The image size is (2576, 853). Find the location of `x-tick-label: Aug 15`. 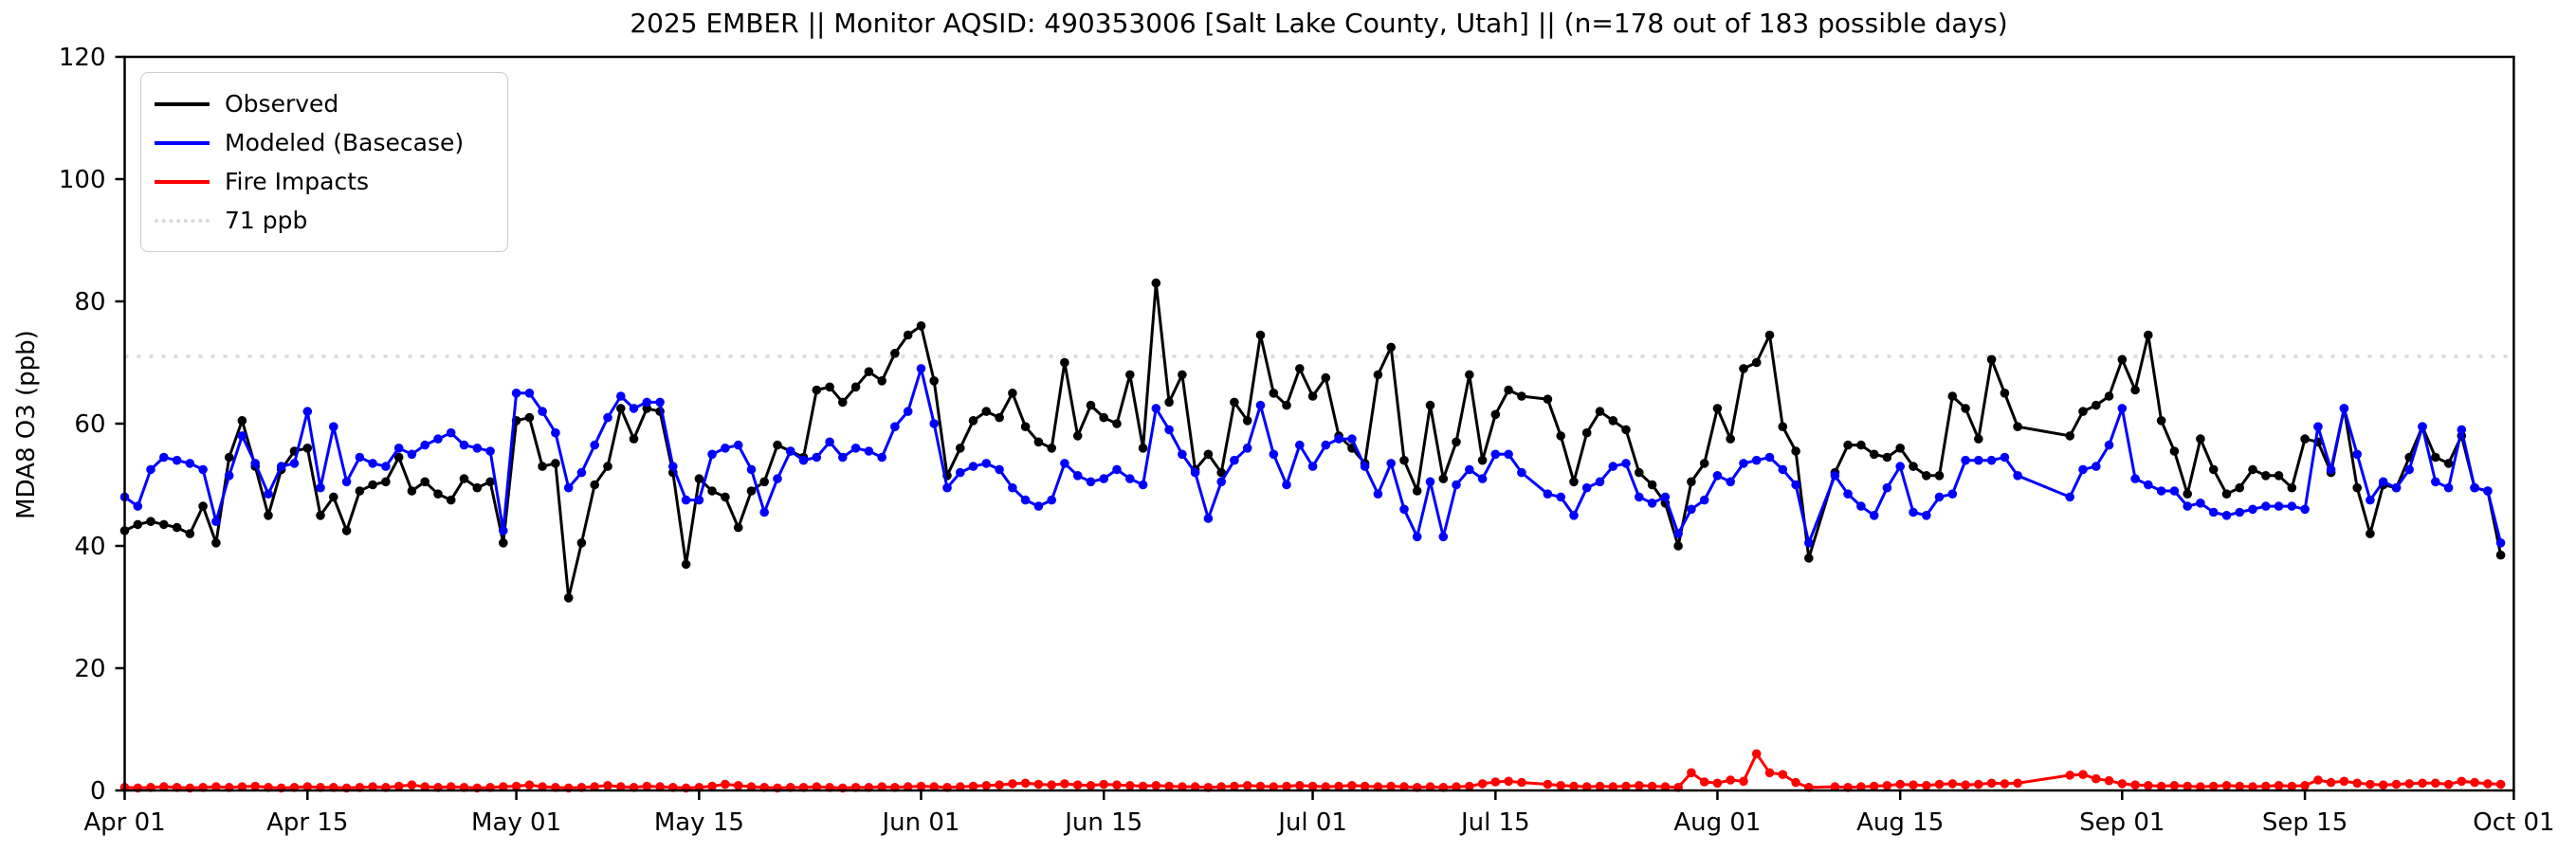

x-tick-label: Aug 15 is located at coordinates (1900, 822).